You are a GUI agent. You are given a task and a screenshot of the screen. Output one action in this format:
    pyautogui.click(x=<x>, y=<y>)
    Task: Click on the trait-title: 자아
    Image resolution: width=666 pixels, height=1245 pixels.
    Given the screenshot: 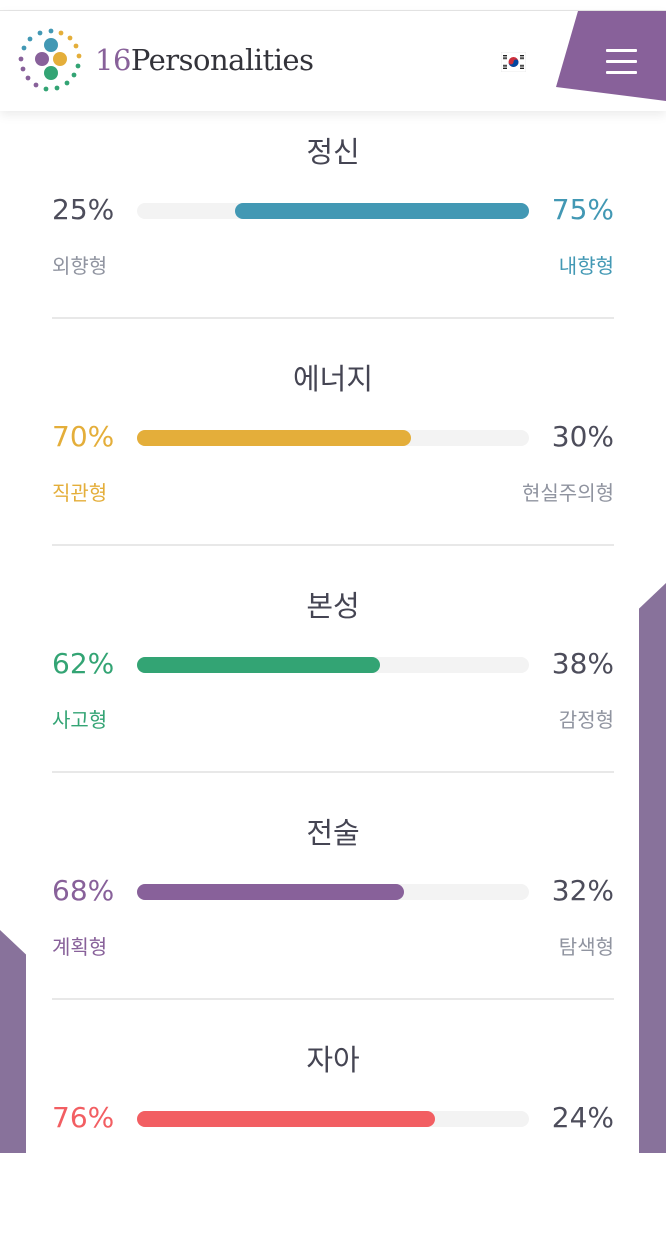 What is the action you would take?
    pyautogui.click(x=333, y=1060)
    